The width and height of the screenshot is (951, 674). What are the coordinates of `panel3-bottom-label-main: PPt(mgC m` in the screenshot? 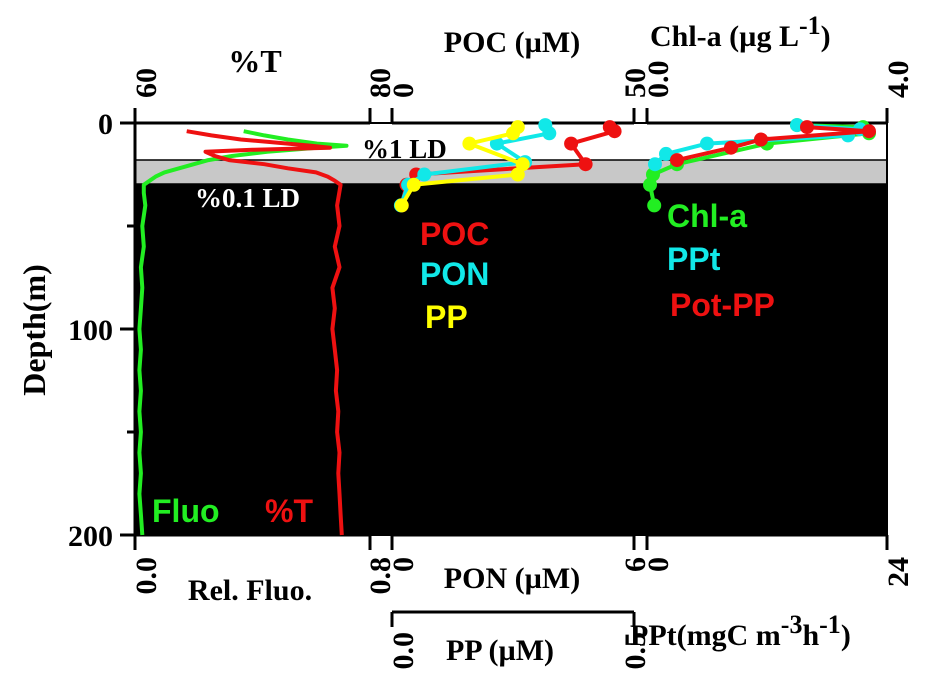 It's located at (705, 635).